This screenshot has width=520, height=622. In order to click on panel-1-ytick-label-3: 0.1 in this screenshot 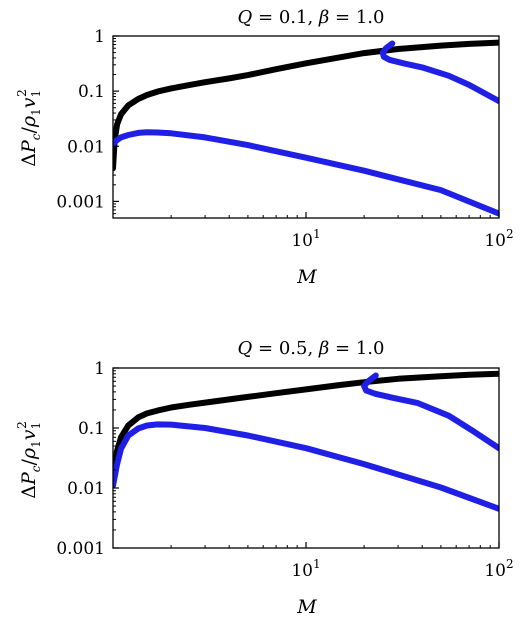, I will do `click(91, 92)`.